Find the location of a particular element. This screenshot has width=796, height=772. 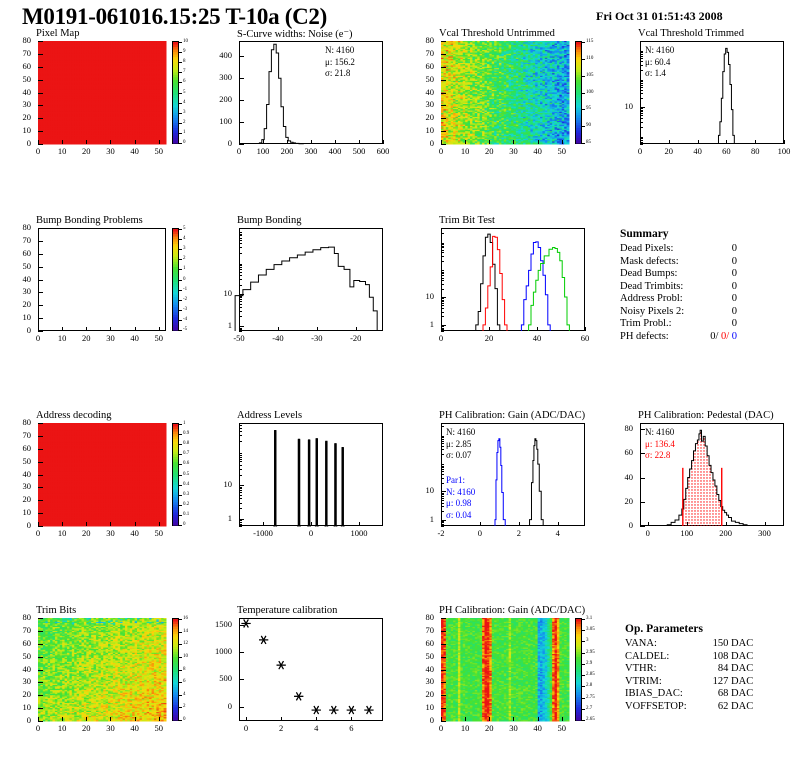

colorbar is located at coordinates (175, 279).